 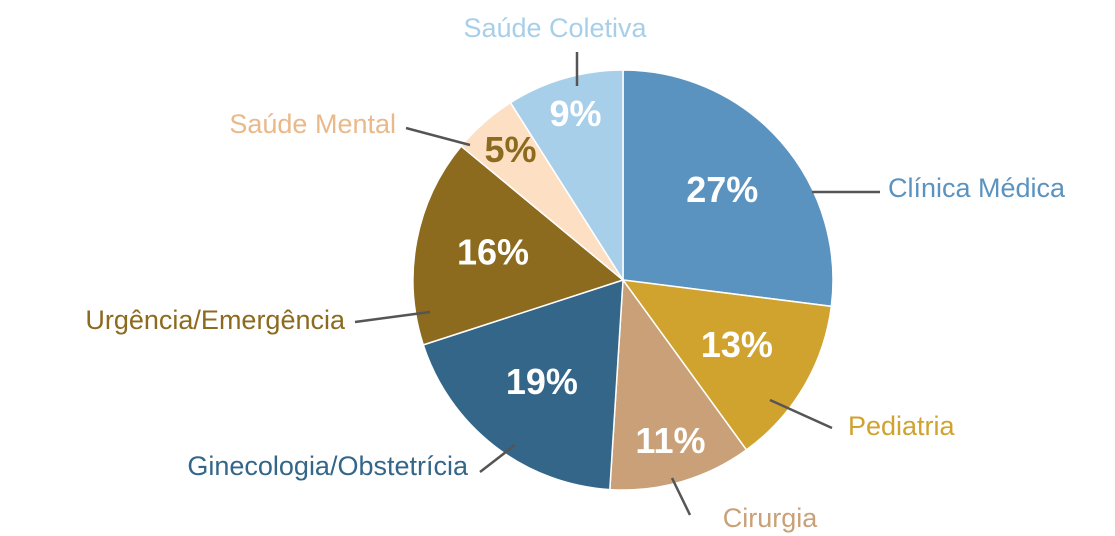 What do you see at coordinates (771, 518) in the screenshot?
I see `category-label: Cirurgia` at bounding box center [771, 518].